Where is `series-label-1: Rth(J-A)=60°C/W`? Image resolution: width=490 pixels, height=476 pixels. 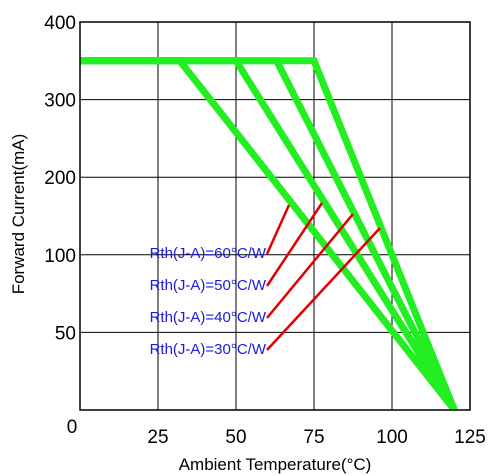
series-label-1: Rth(J-A)=60°C/W is located at coordinates (208, 253).